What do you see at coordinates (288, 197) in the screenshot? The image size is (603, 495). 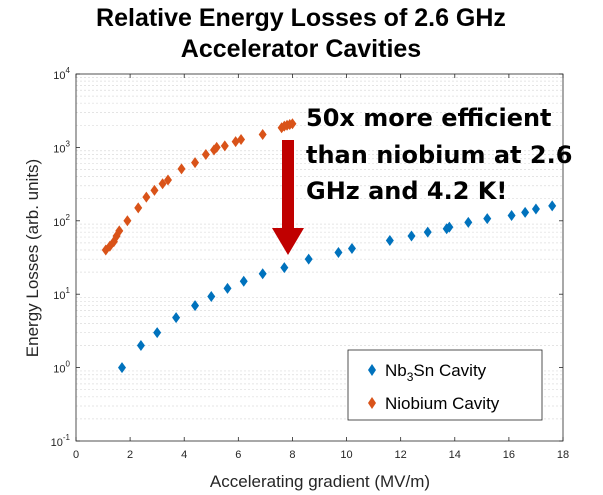 I see `annotation-arrow` at bounding box center [288, 197].